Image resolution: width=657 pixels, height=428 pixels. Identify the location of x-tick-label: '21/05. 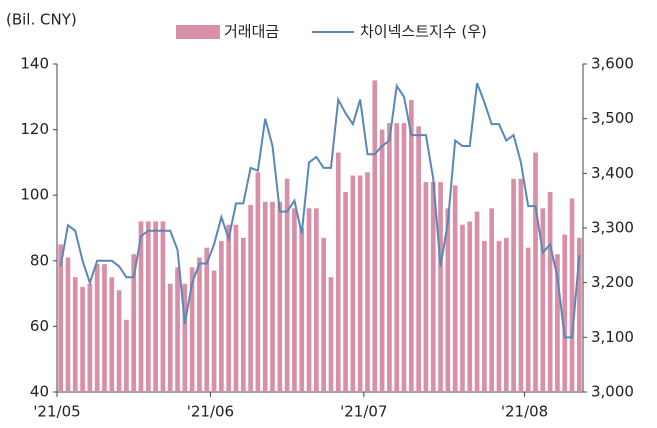
(56, 412).